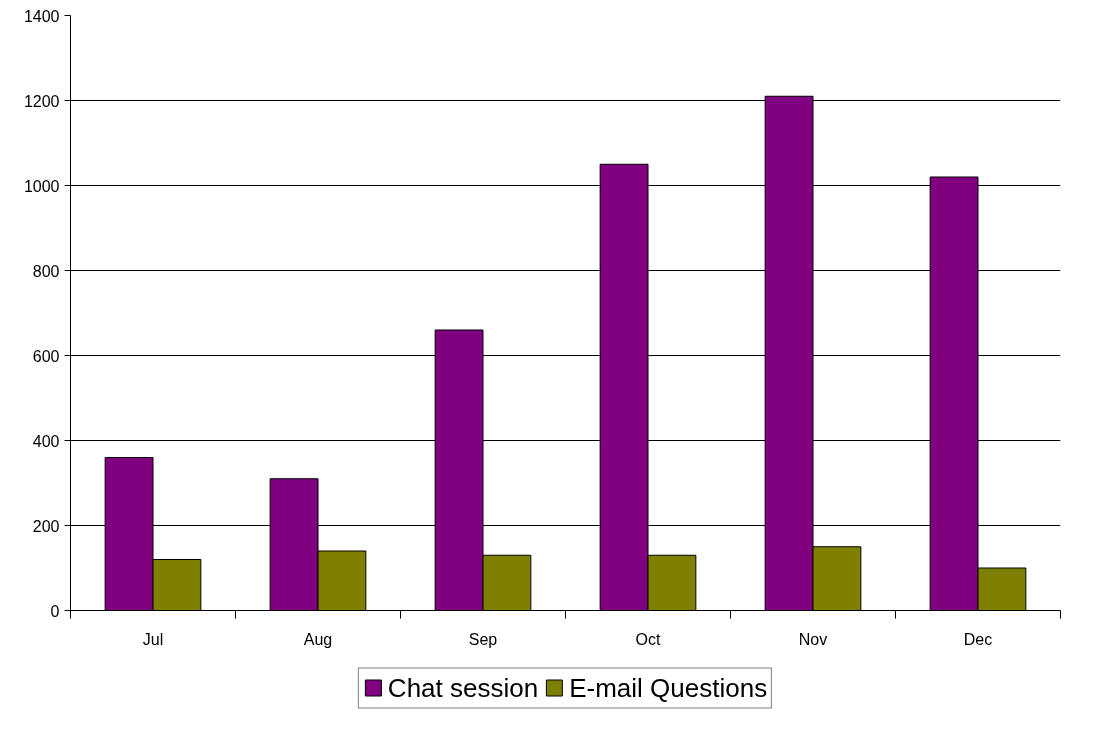  What do you see at coordinates (41, 186) in the screenshot?
I see `y-tick-label: 1000` at bounding box center [41, 186].